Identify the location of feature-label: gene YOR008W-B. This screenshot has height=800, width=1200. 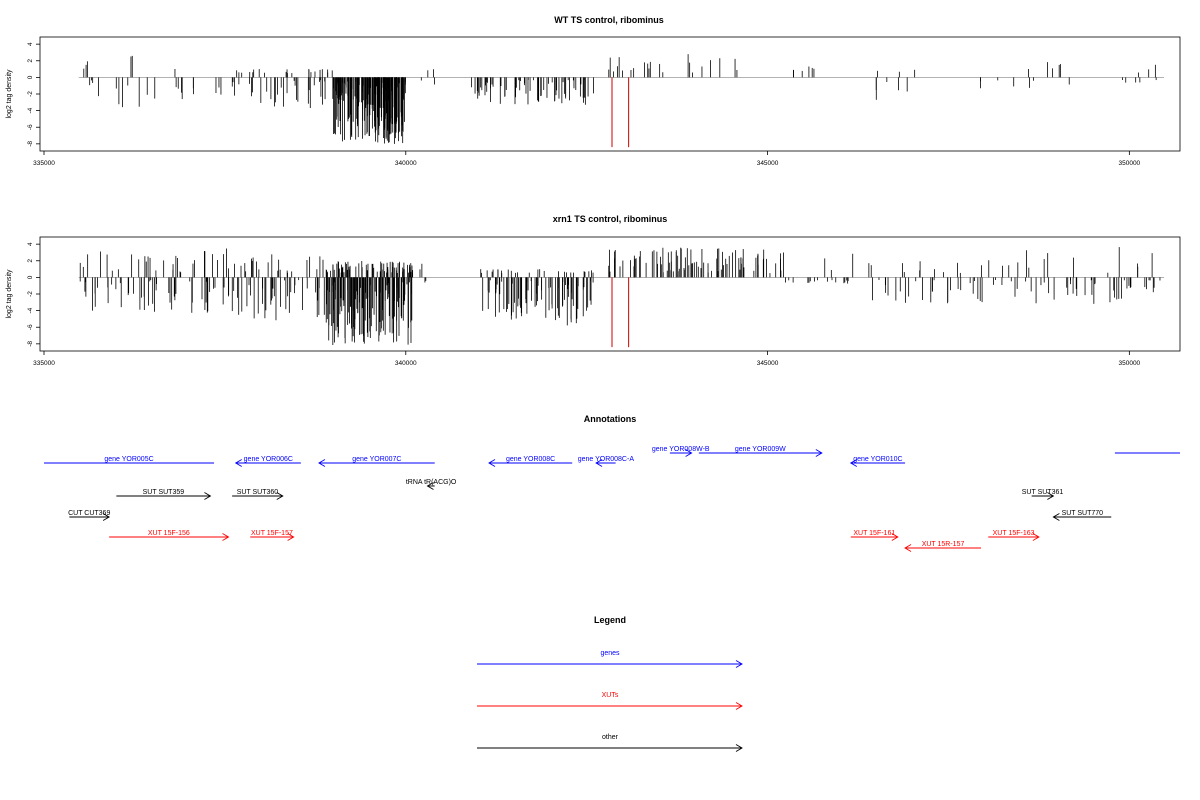
(681, 449).